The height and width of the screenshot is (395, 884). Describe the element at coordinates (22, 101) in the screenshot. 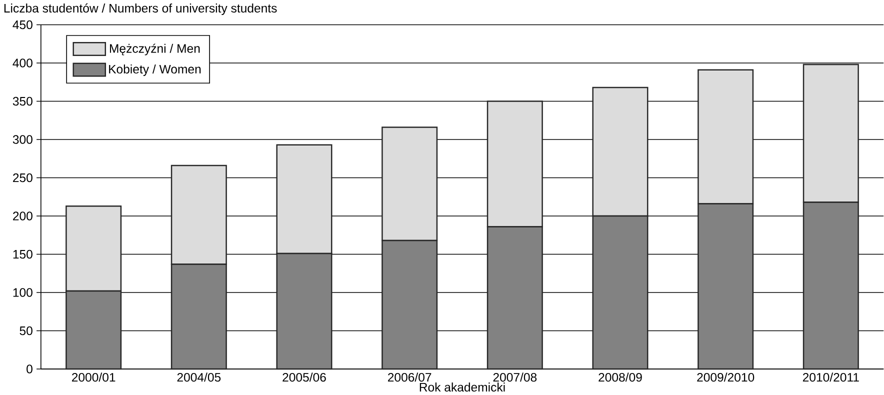

I see `y-tick-label: 350` at that location.